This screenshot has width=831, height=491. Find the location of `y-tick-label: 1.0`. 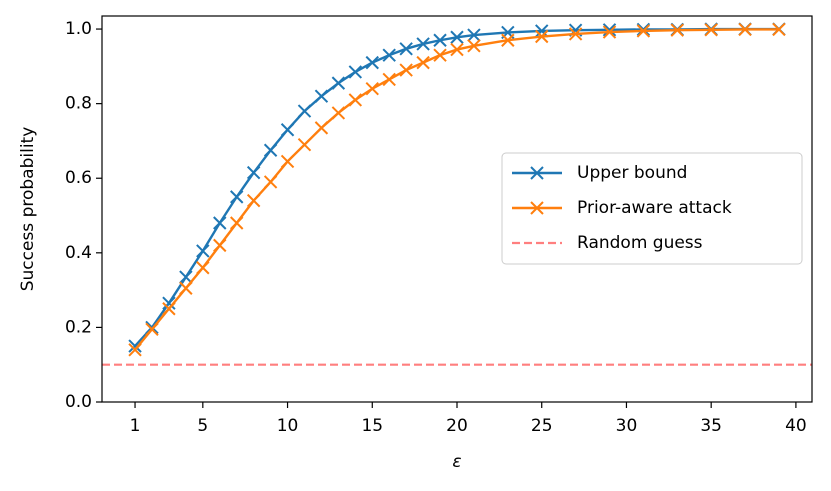

y-tick-label: 1.0 is located at coordinates (78, 29).